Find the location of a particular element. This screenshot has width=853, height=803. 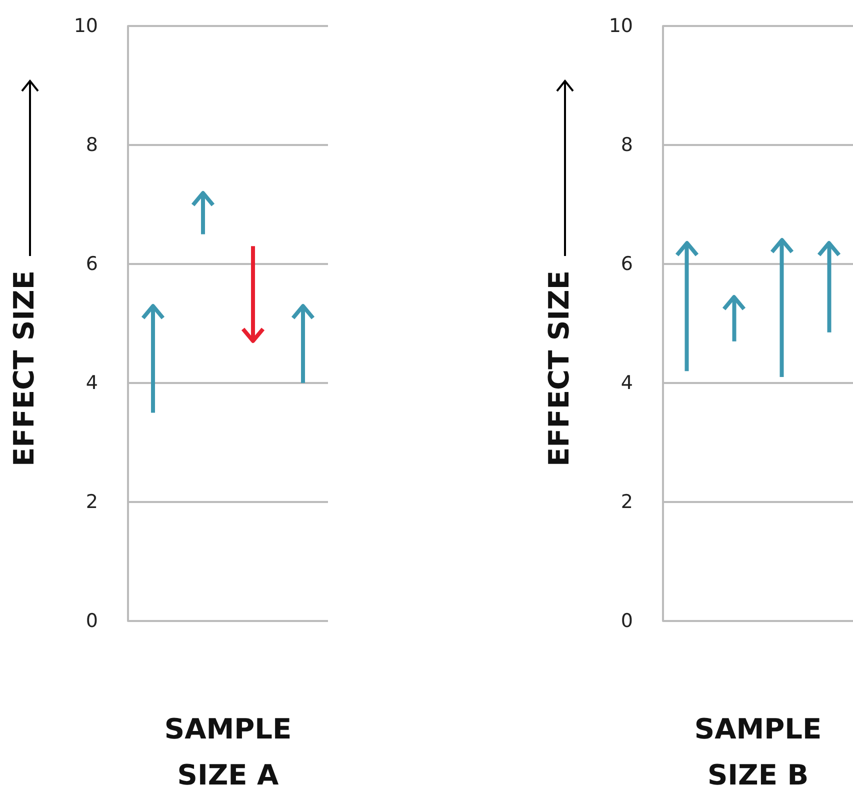

x-axis-title: SAMPLE SIZE A is located at coordinates (228, 752).